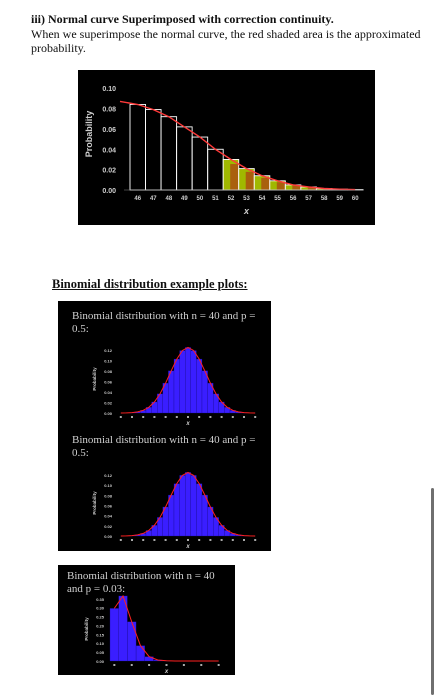  Describe the element at coordinates (432, 591) in the screenshot. I see `scrollbar` at that location.